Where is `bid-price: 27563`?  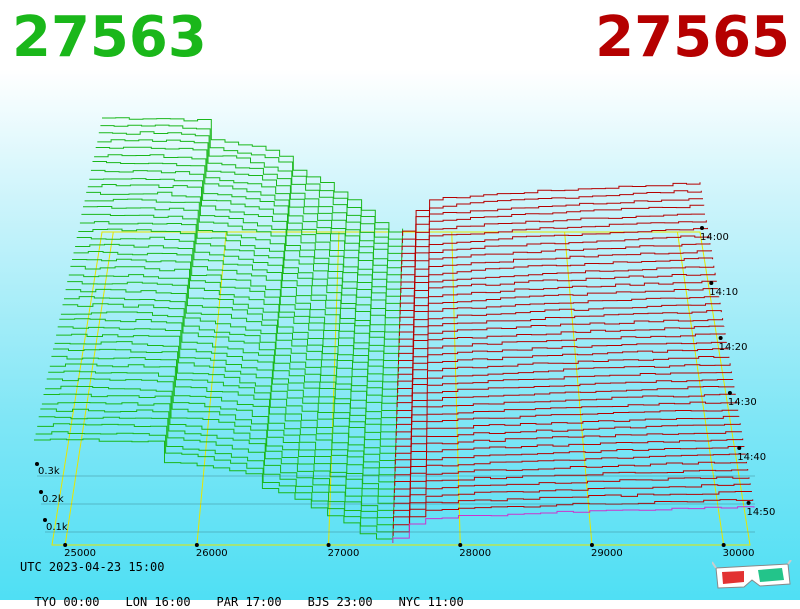 bid-price: 27563 is located at coordinates (109, 37).